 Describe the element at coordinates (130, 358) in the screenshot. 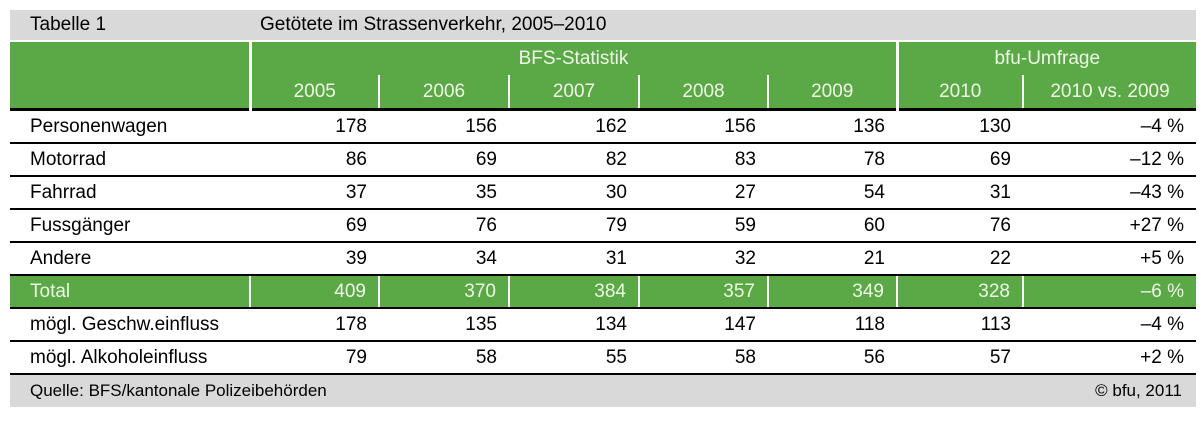

I see `row-label: mögl. Alkoholeinfluss` at that location.